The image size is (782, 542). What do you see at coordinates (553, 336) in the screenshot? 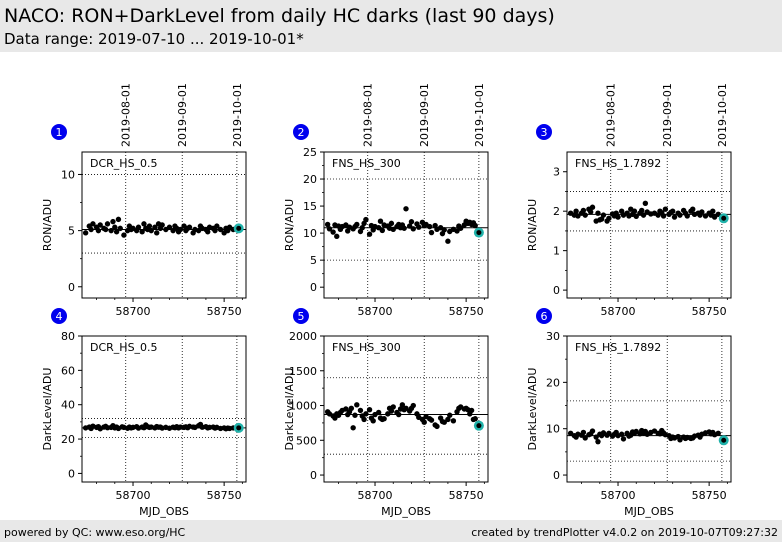
I see `y-tick-label: 30` at bounding box center [553, 336].